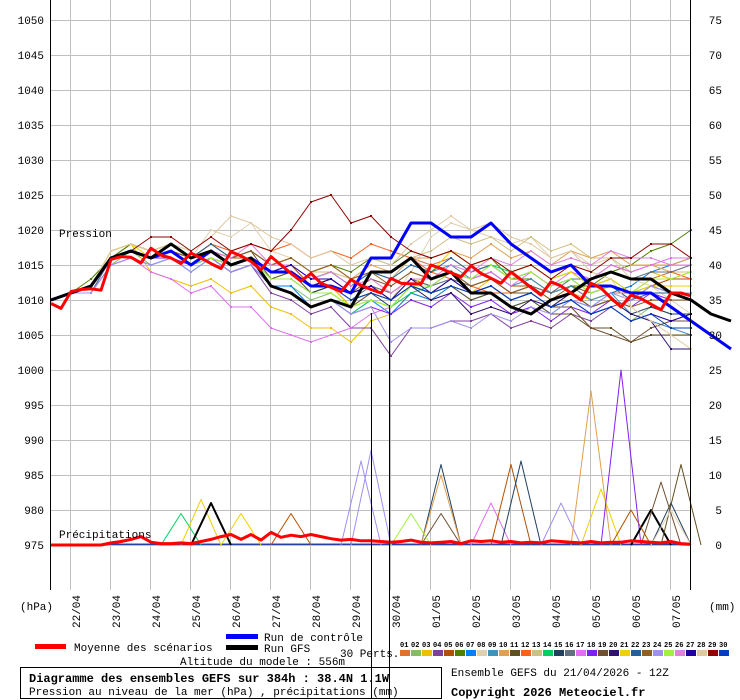 The height and width of the screenshot is (700, 740). What do you see at coordinates (715, 22) in the screenshot?
I see `right-tick-label: 75` at bounding box center [715, 22].